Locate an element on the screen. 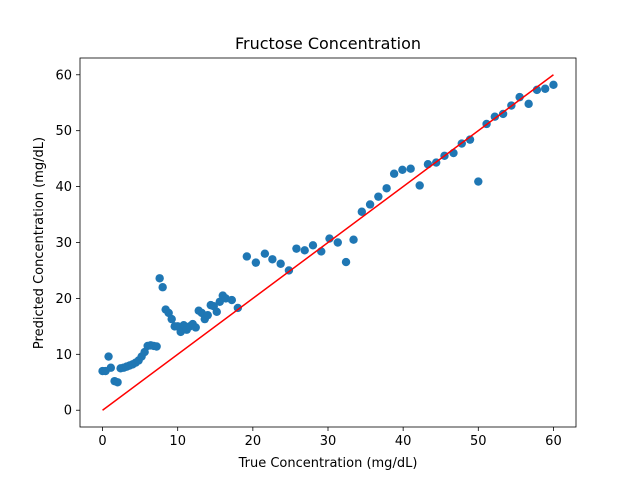 Image resolution: width=640 pixels, height=480 pixels. x-tick-label: 60 is located at coordinates (553, 441).